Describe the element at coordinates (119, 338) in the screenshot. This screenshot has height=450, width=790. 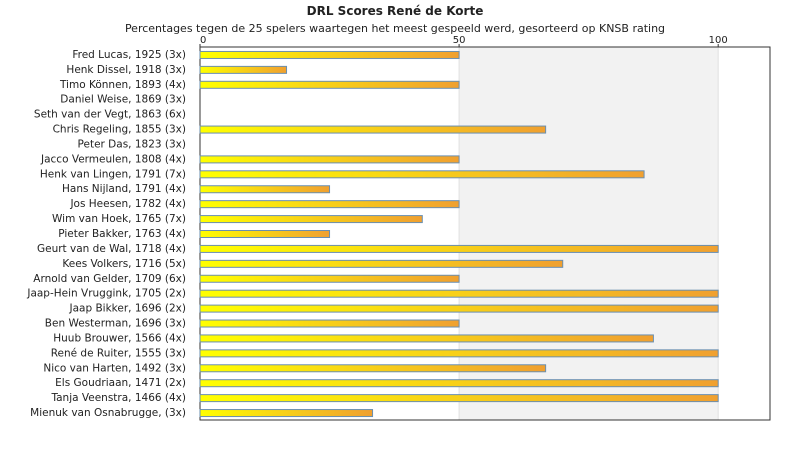
I see `category-label: Huub Brouwer, 1566 (4x)` at that location.